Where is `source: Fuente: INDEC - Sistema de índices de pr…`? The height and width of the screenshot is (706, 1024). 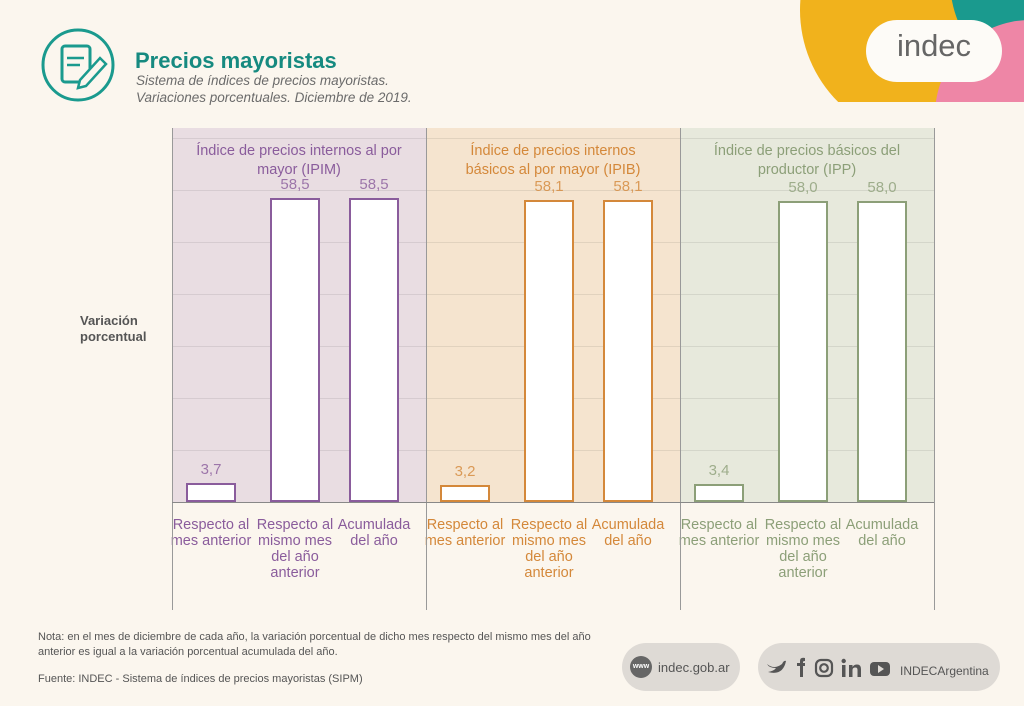
source: Fuente: INDEC - Sistema de índices de pr… is located at coordinates (200, 679).